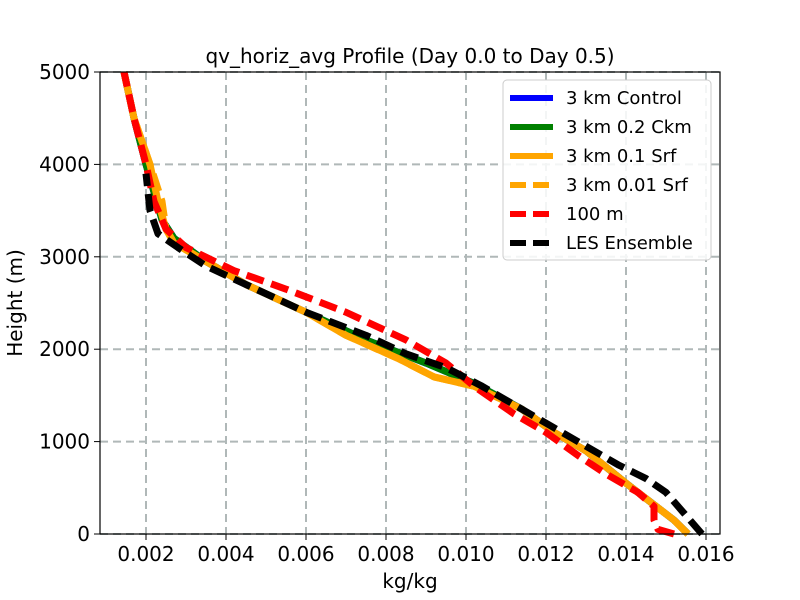 This screenshot has height=600, width=800. What do you see at coordinates (625, 554) in the screenshot?
I see `x-tick-label: 0.014` at bounding box center [625, 554].